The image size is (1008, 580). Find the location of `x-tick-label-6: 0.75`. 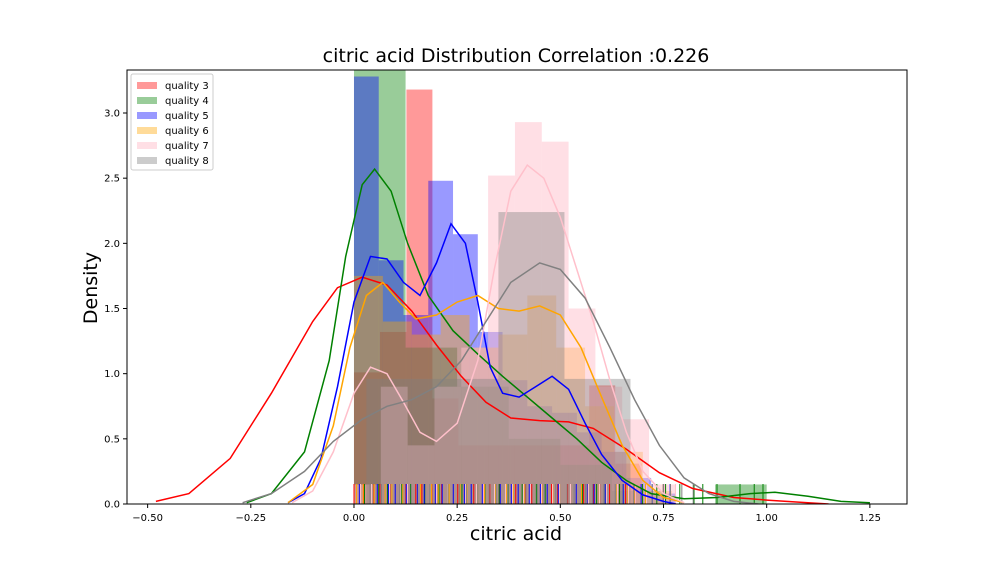

x-tick-label-6: 0.75 is located at coordinates (663, 518).